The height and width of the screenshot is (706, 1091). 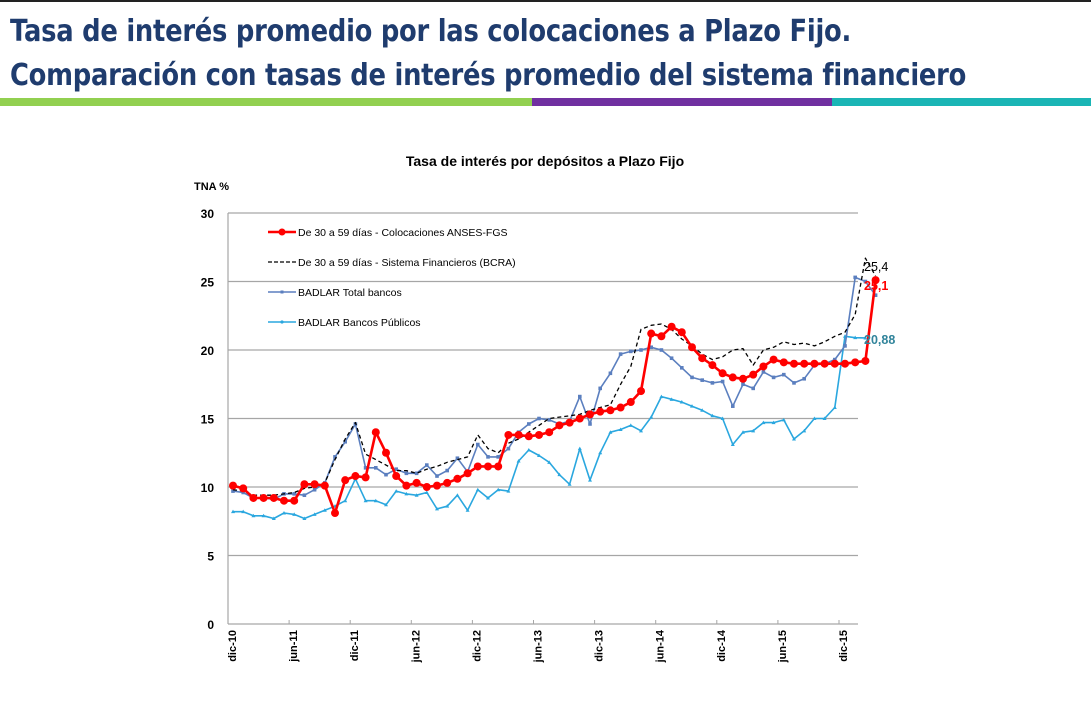 I want to click on y-tick-label: 20, so click(x=208, y=351).